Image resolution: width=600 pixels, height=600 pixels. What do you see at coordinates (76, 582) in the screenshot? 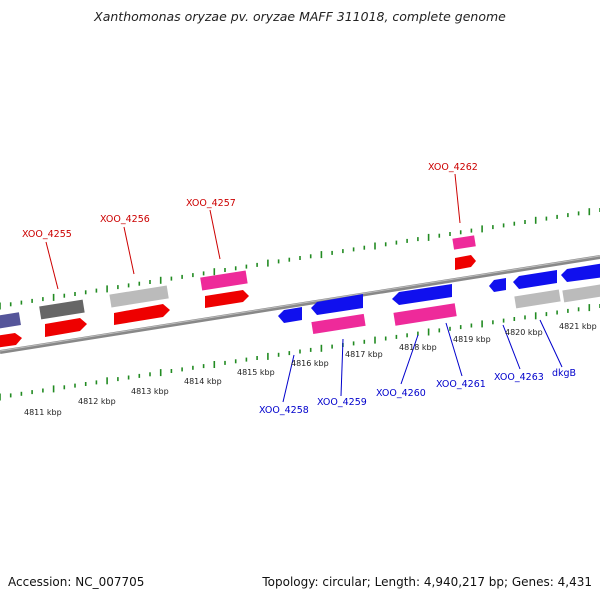
I see `accession-text: Accession: NC_007705` at bounding box center [76, 582].